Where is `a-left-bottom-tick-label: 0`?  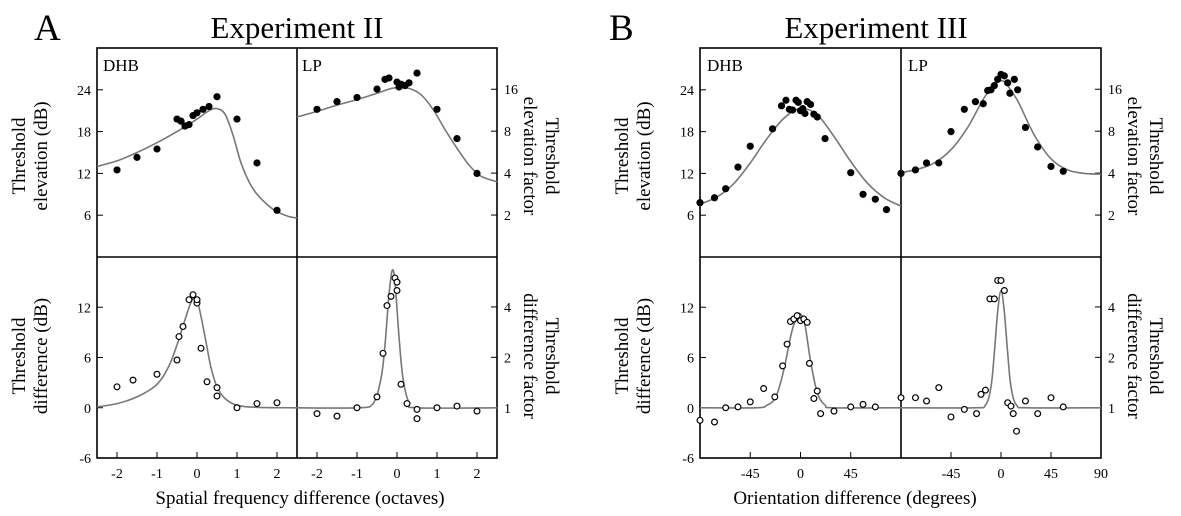 a-left-bottom-tick-label: 0 is located at coordinates (87, 409).